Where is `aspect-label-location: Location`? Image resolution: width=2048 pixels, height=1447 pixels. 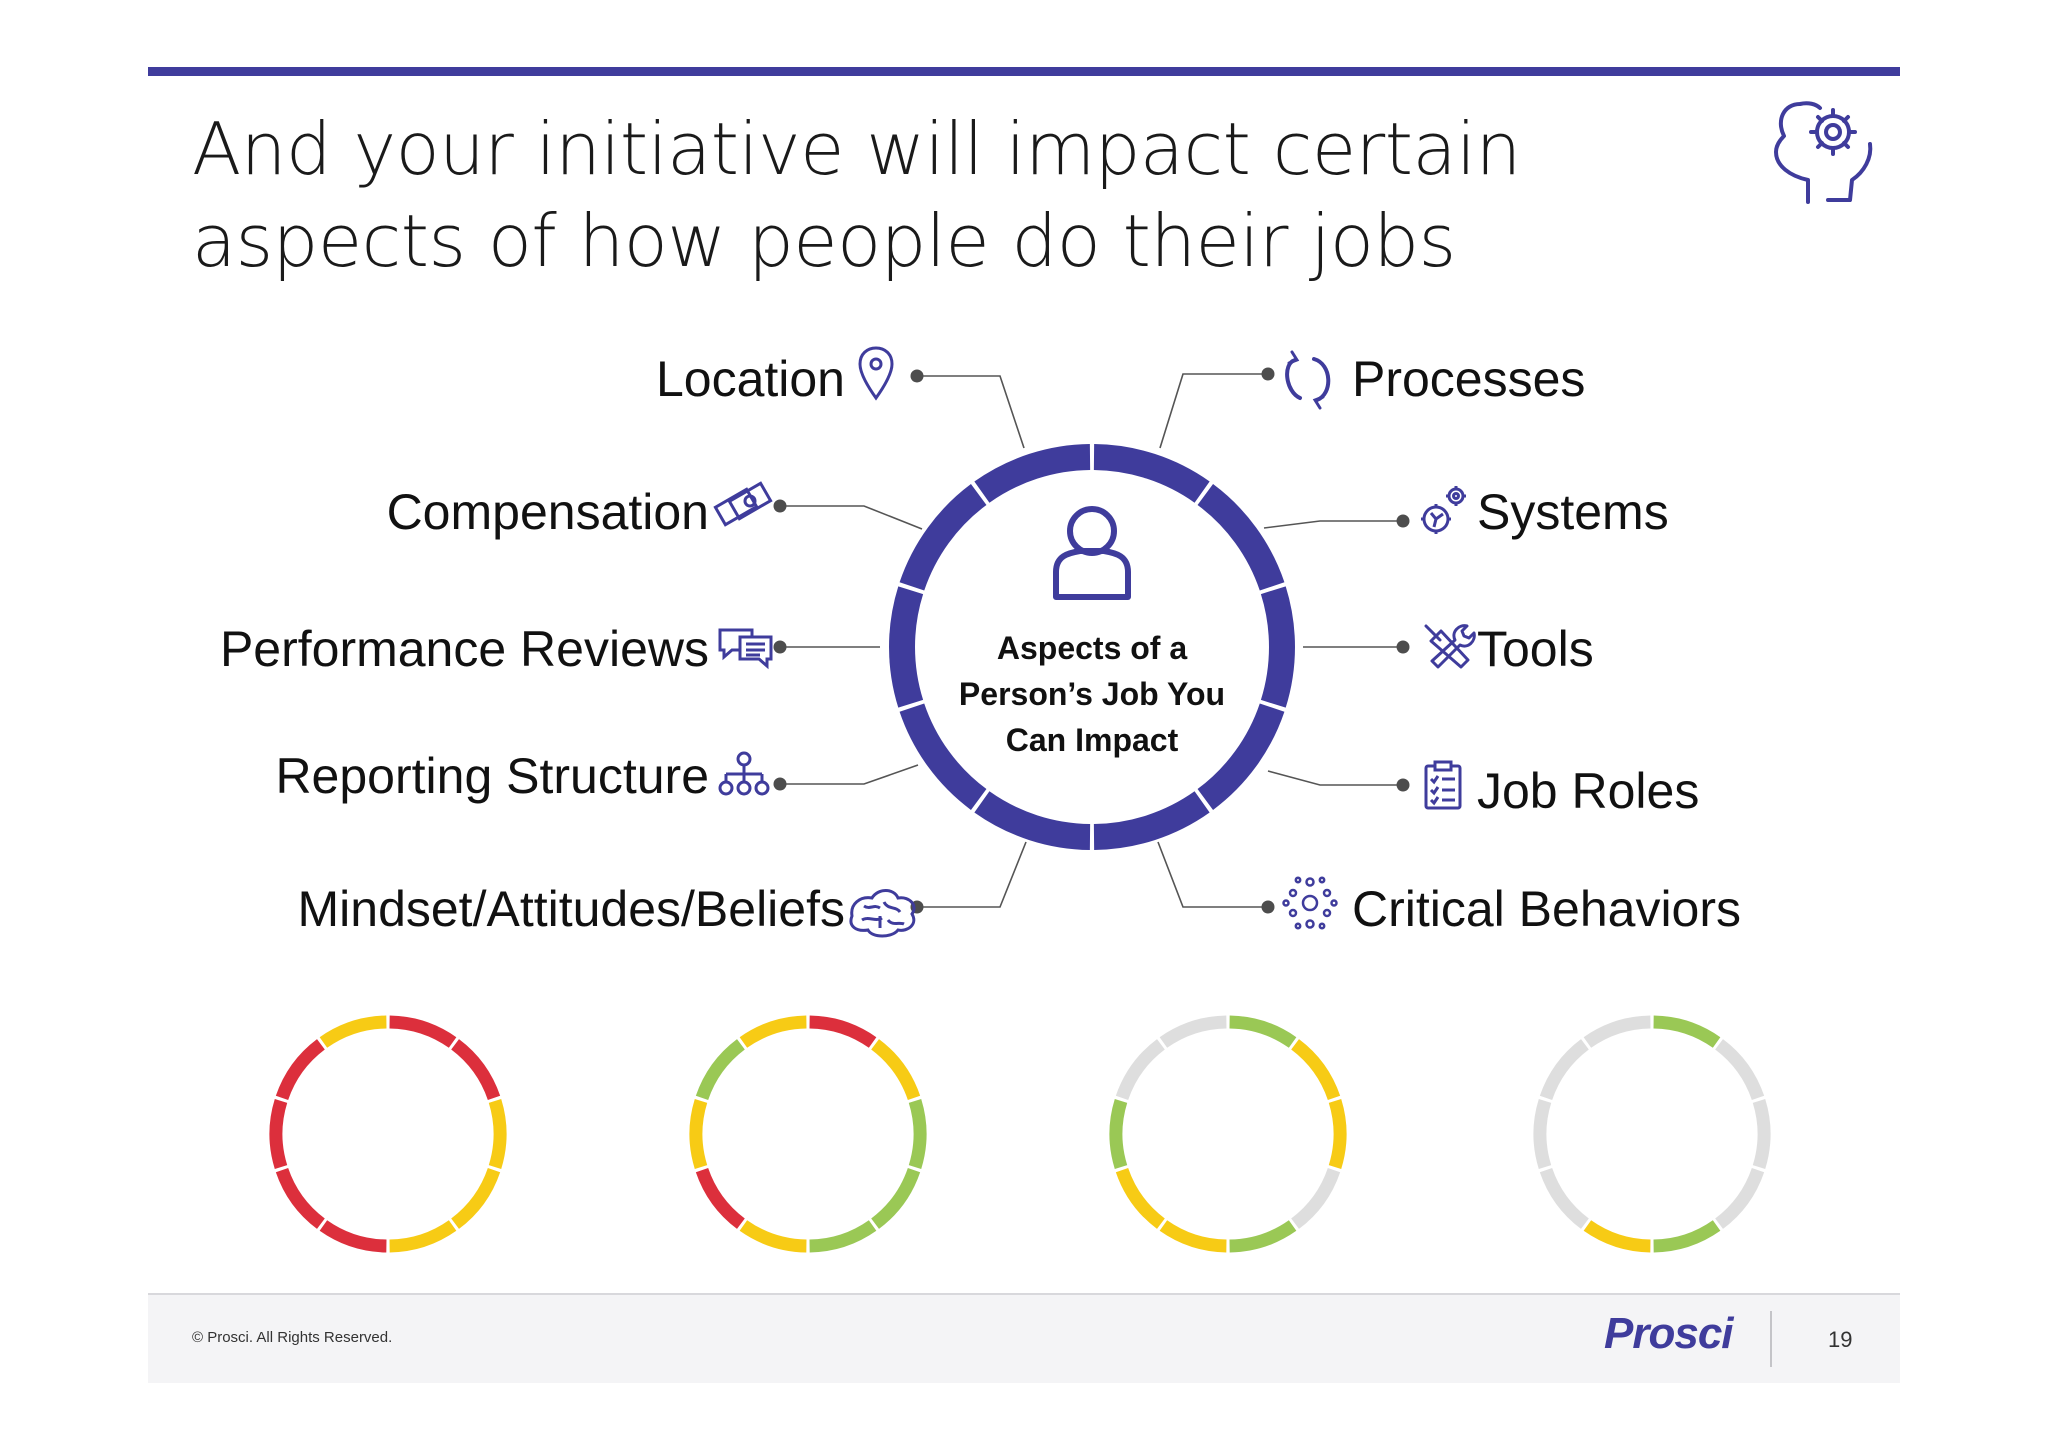 aspect-label-location: Location is located at coordinates (750, 379).